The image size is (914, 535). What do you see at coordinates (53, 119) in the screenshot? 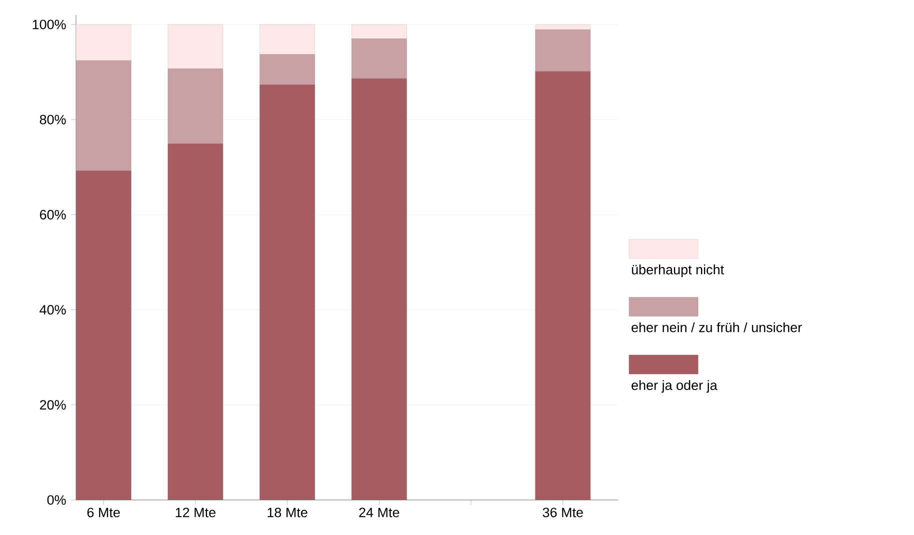
I see `y-tick-label: 80%` at bounding box center [53, 119].